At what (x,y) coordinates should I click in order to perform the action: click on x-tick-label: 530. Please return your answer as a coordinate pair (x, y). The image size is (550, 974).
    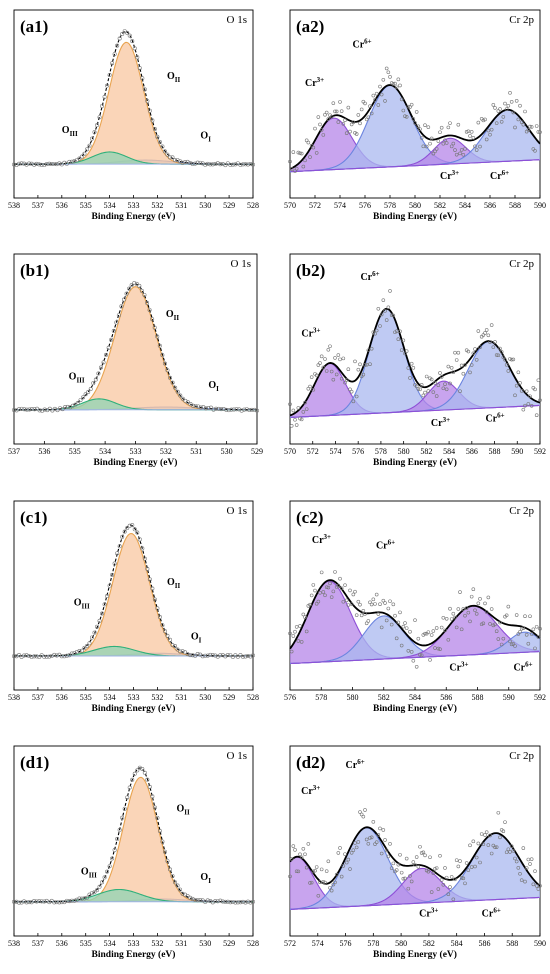
    Looking at the image, I should click on (205, 205).